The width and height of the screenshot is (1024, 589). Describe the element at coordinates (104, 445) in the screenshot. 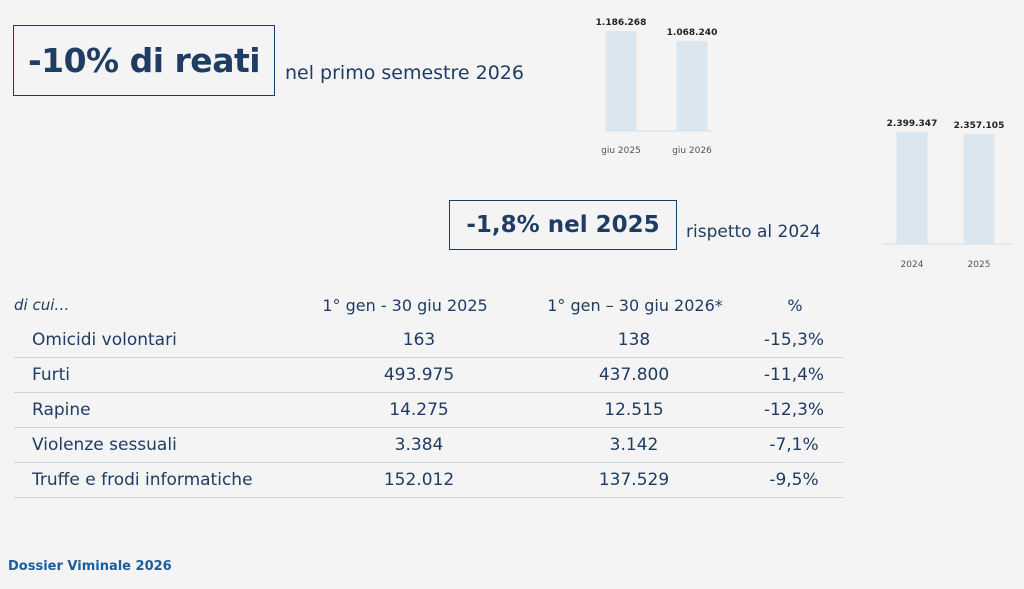

I see `row-label: Violenze sessuali` at that location.